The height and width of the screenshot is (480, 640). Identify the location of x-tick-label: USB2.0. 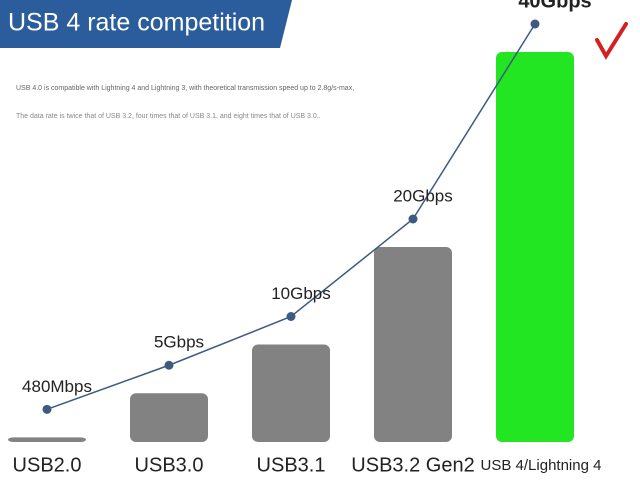
(47, 465).